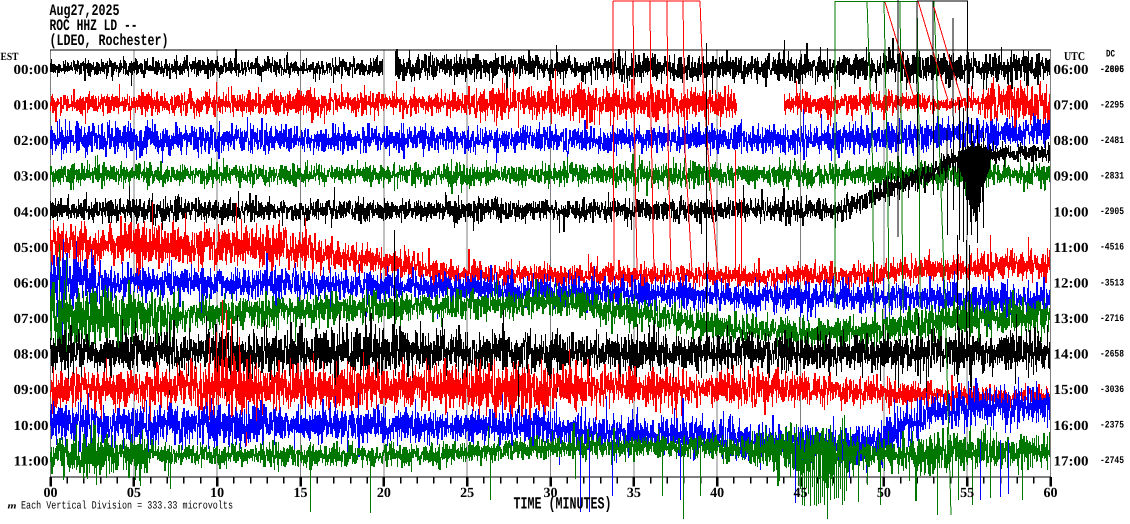  Describe the element at coordinates (1112, 212) in the screenshot. I see `svg-text: -2905` at that location.